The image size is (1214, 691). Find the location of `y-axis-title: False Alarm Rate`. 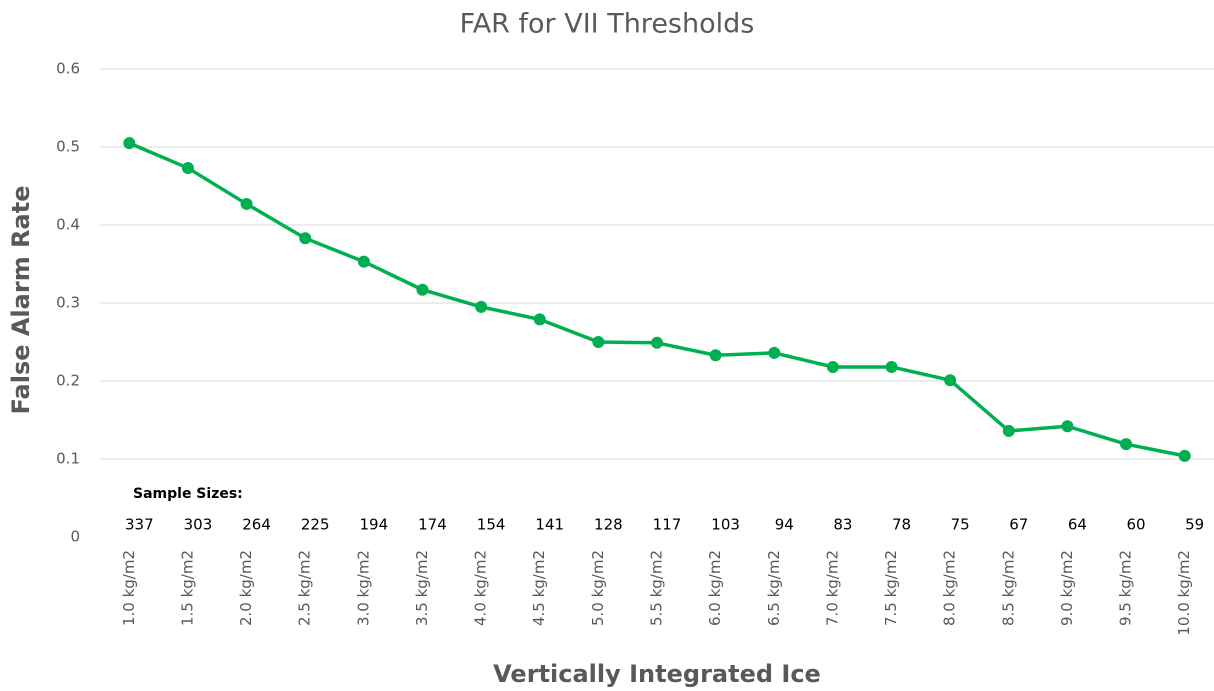

y-axis-title: False Alarm Rate is located at coordinates (21, 300).